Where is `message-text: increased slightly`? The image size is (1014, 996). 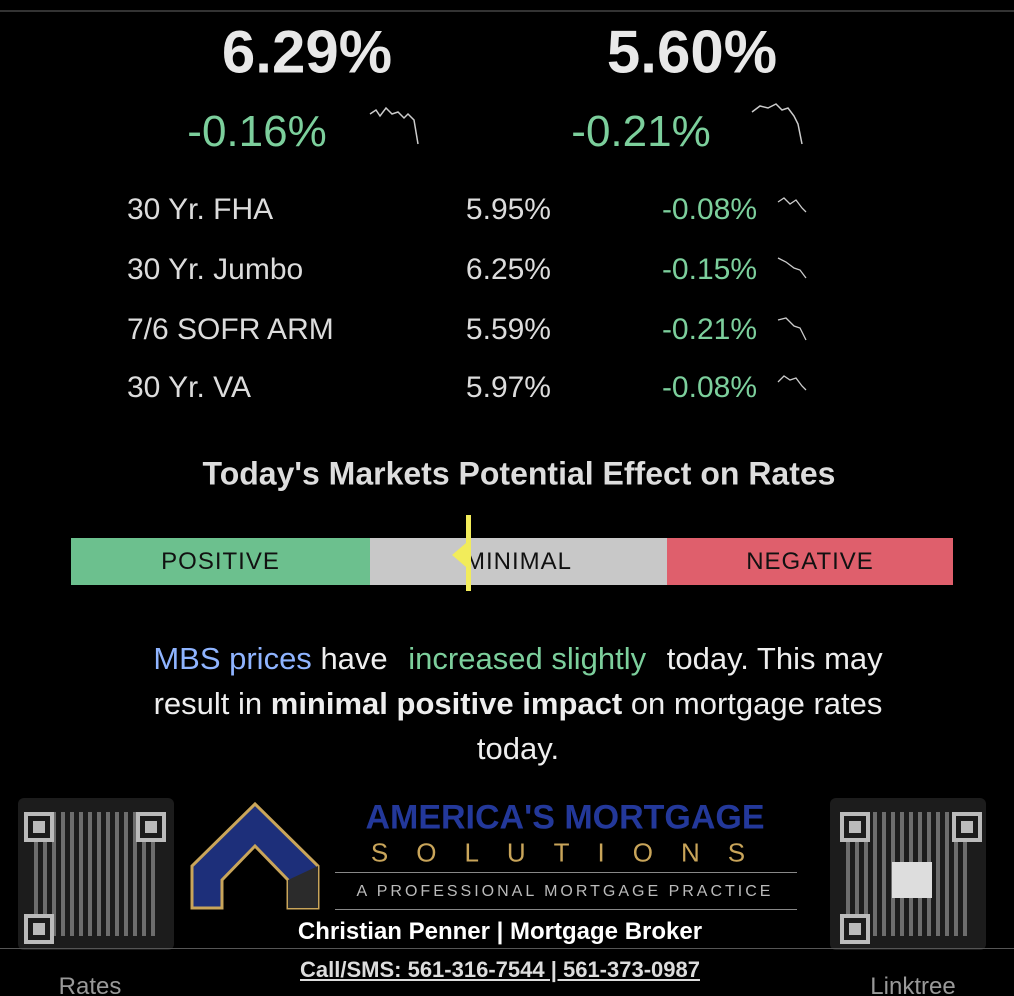 message-text: increased slightly is located at coordinates (527, 658).